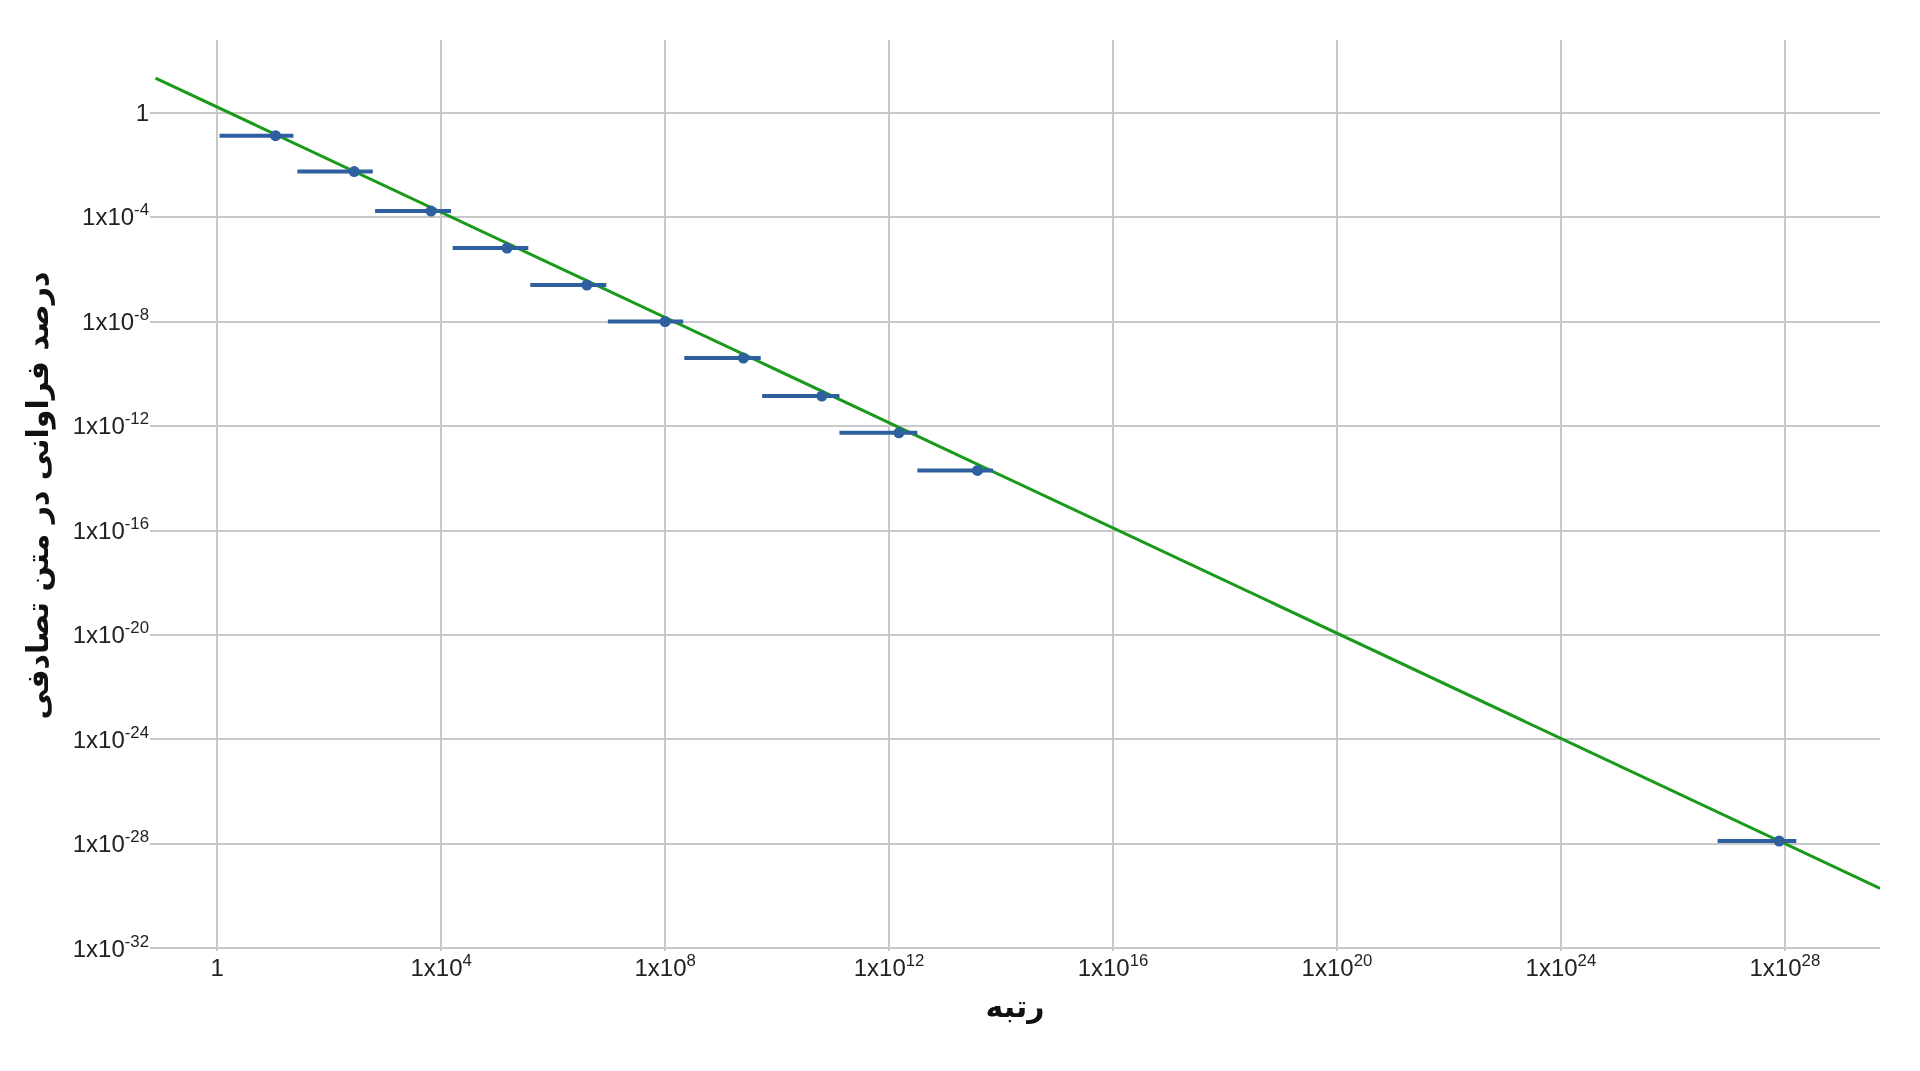 Image resolution: width=1920 pixels, height=1071 pixels. I want to click on x-tick-label: 1, so click(217, 967).